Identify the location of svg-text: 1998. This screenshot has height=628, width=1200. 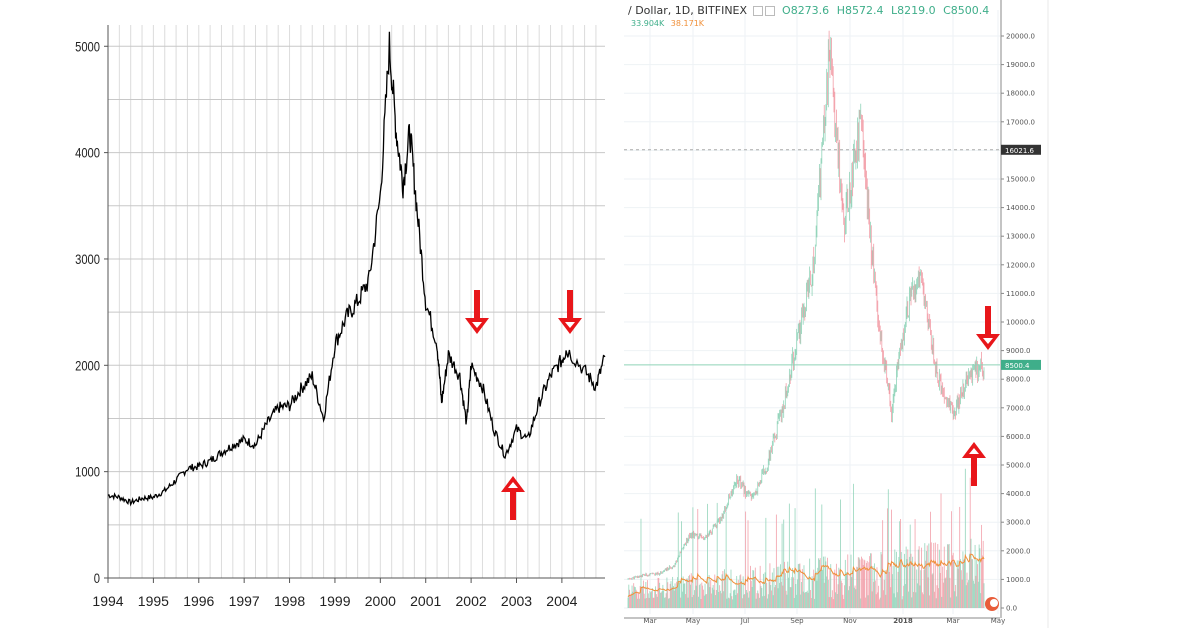
(289, 601).